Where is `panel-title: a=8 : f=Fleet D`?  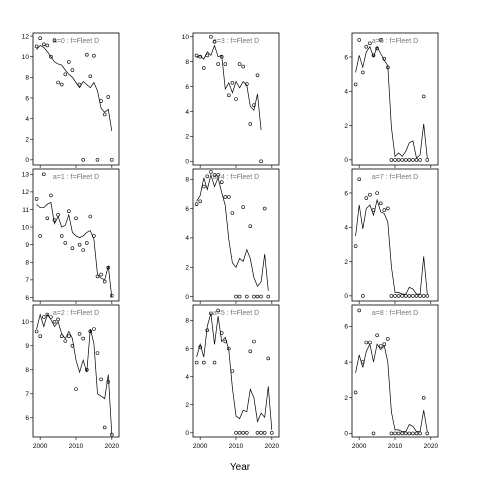
panel-title: a=8 : f=Fleet D is located at coordinates (395, 313).